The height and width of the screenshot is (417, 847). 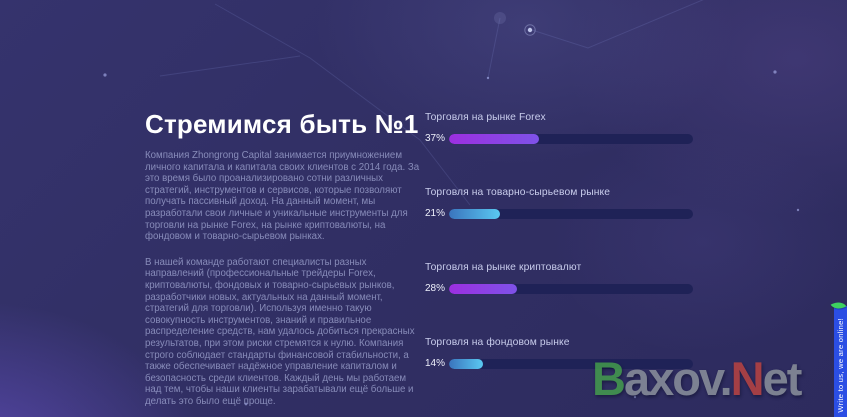 I want to click on progress-row: 21%, so click(x=559, y=213).